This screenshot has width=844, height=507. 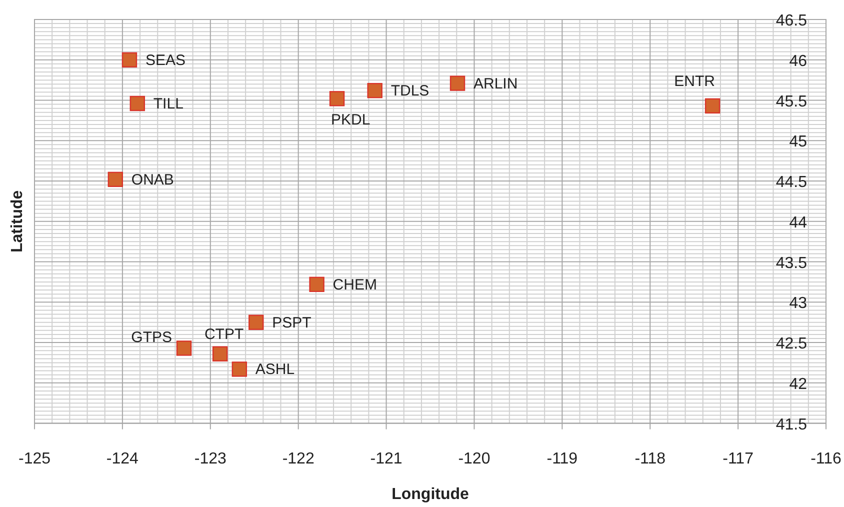 What do you see at coordinates (151, 337) in the screenshot?
I see `annotation: GTPS` at bounding box center [151, 337].